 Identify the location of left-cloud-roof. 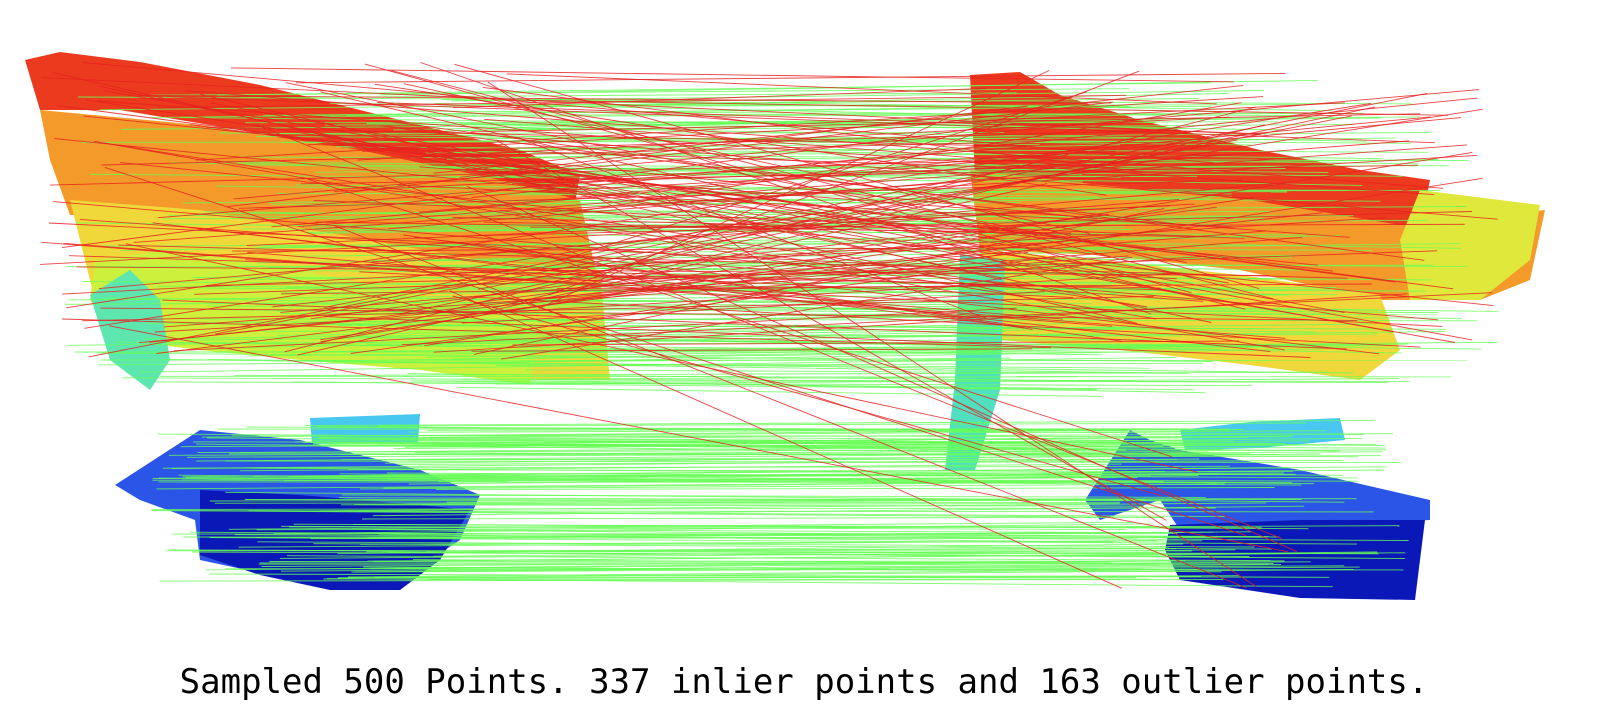
(302, 141).